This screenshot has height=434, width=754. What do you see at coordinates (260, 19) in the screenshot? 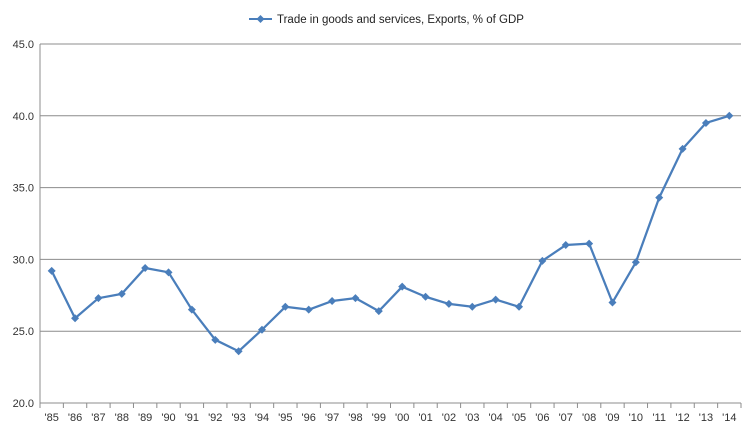
I see `legend-marker-swatch` at bounding box center [260, 19].